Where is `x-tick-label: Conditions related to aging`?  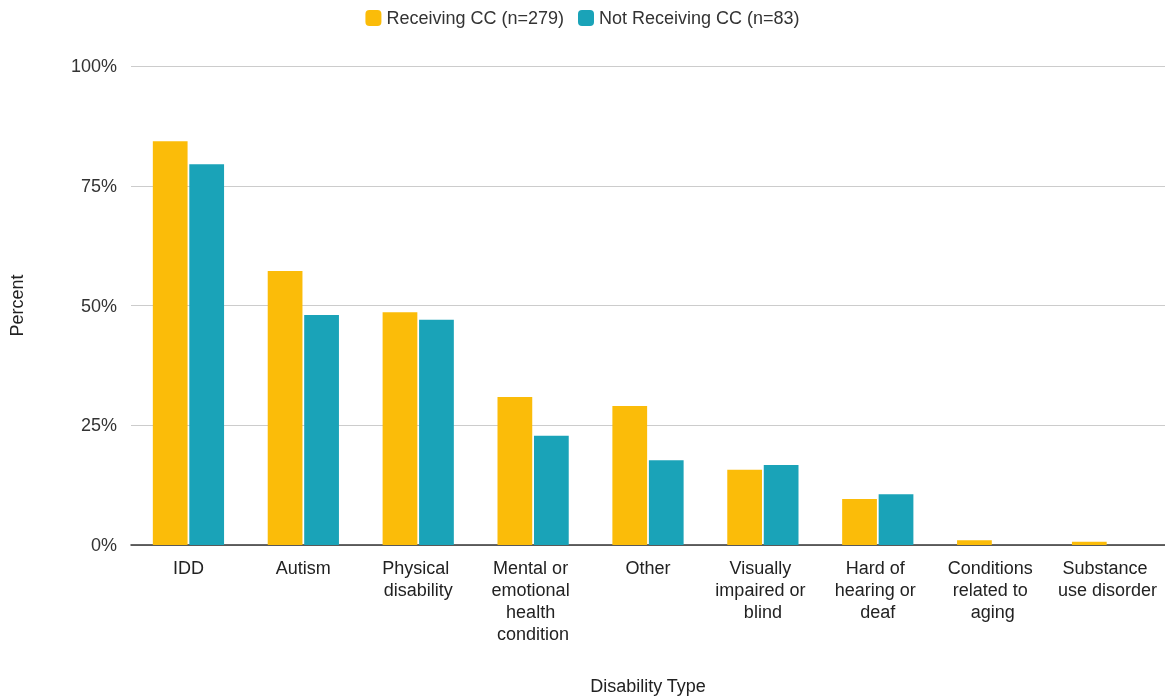 x-tick-label: Conditions related to aging is located at coordinates (992, 590).